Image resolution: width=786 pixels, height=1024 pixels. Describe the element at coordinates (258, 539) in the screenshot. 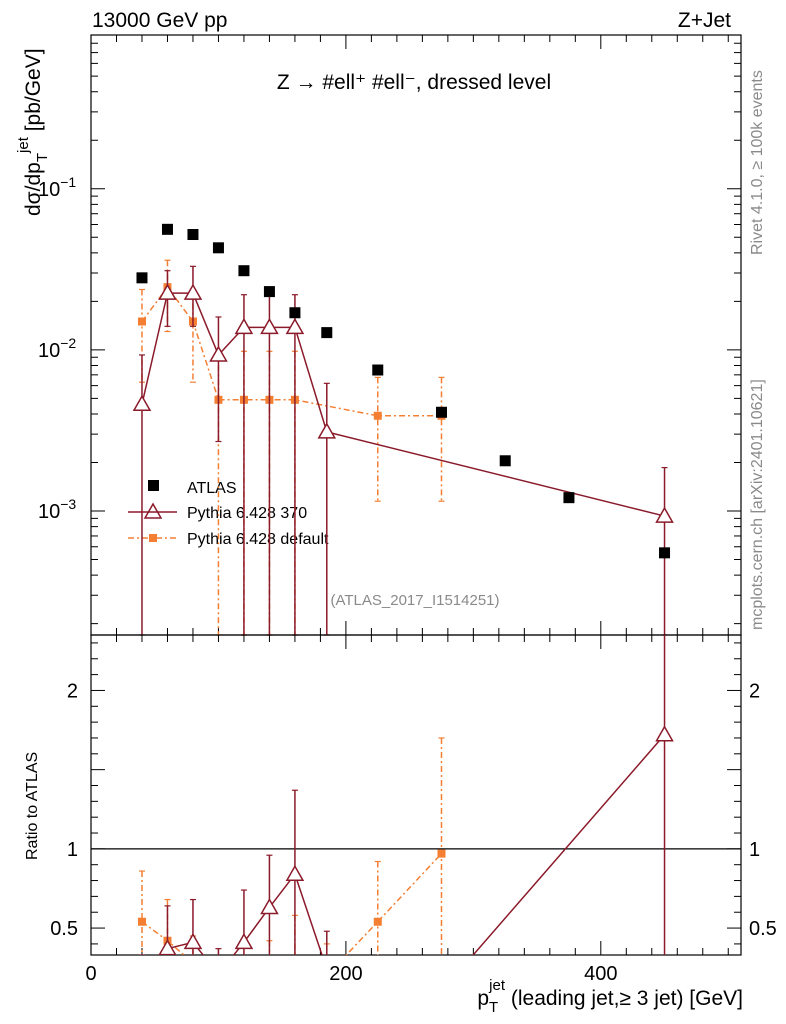

I see `legend-pythiadefault-label: Pythia 6.428 default` at that location.